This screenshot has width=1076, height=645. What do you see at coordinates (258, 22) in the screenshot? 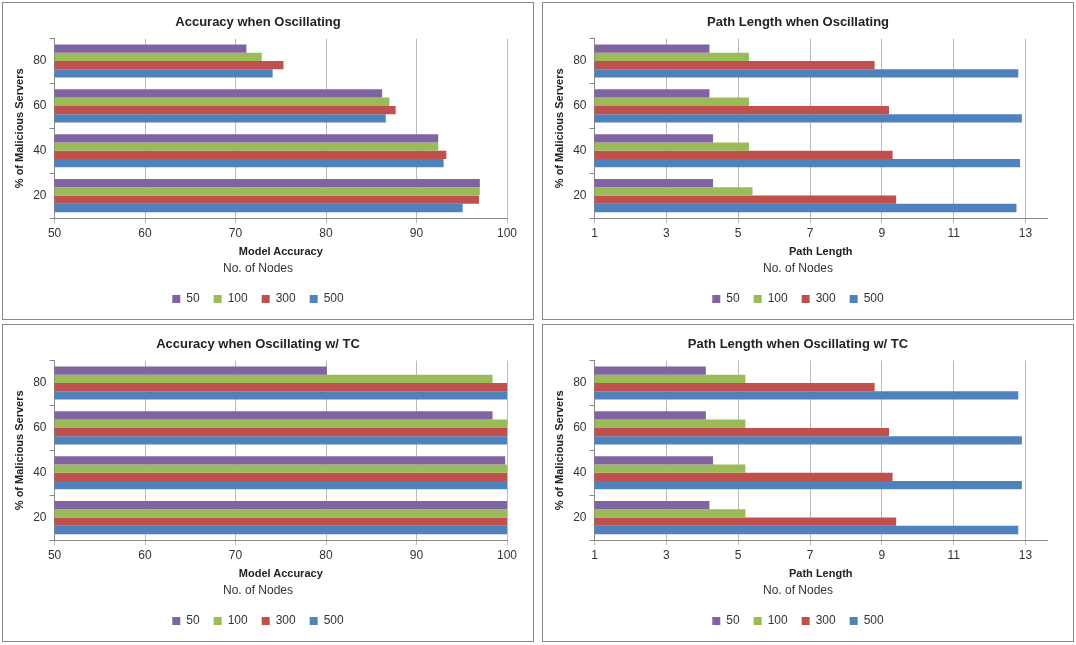
I see `chart-title: Accuracy when Oscillating` at bounding box center [258, 22].